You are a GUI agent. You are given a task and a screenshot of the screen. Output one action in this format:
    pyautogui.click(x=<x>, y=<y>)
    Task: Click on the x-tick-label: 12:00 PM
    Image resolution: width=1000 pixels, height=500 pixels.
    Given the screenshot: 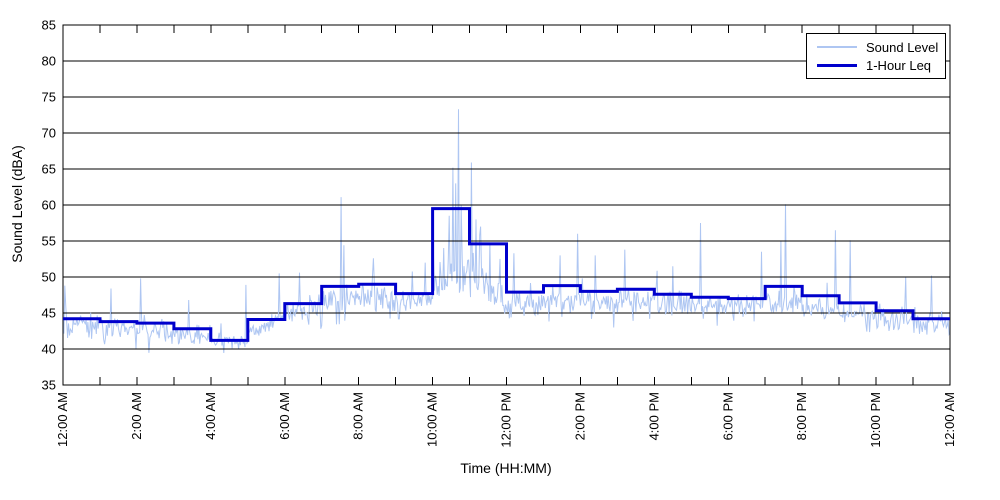 What is the action you would take?
    pyautogui.click(x=506, y=420)
    